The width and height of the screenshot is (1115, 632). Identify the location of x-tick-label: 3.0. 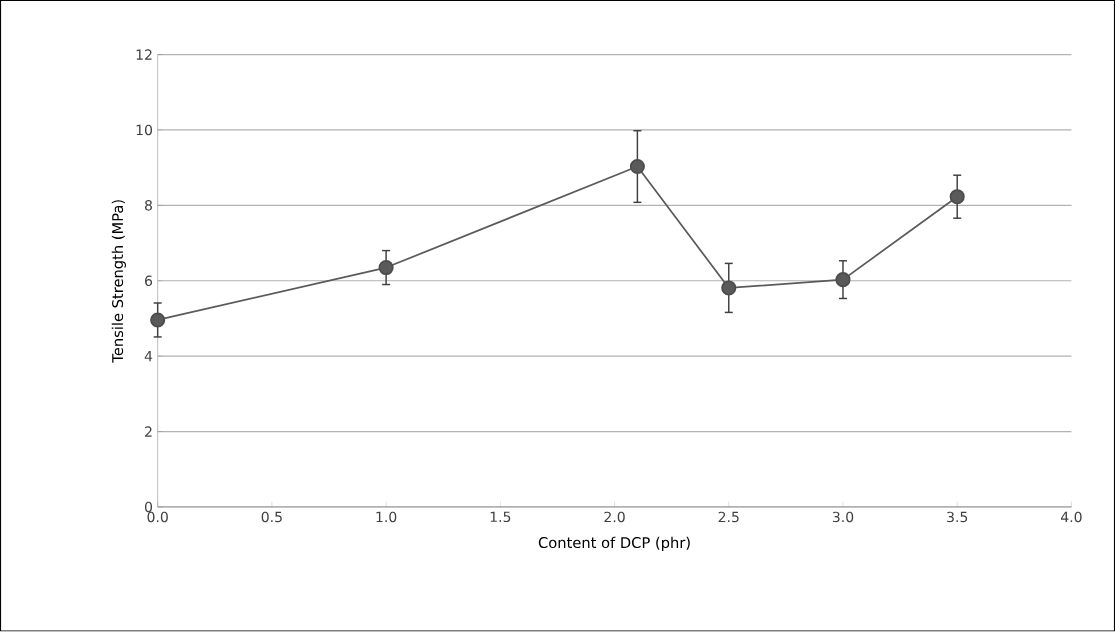
(843, 517).